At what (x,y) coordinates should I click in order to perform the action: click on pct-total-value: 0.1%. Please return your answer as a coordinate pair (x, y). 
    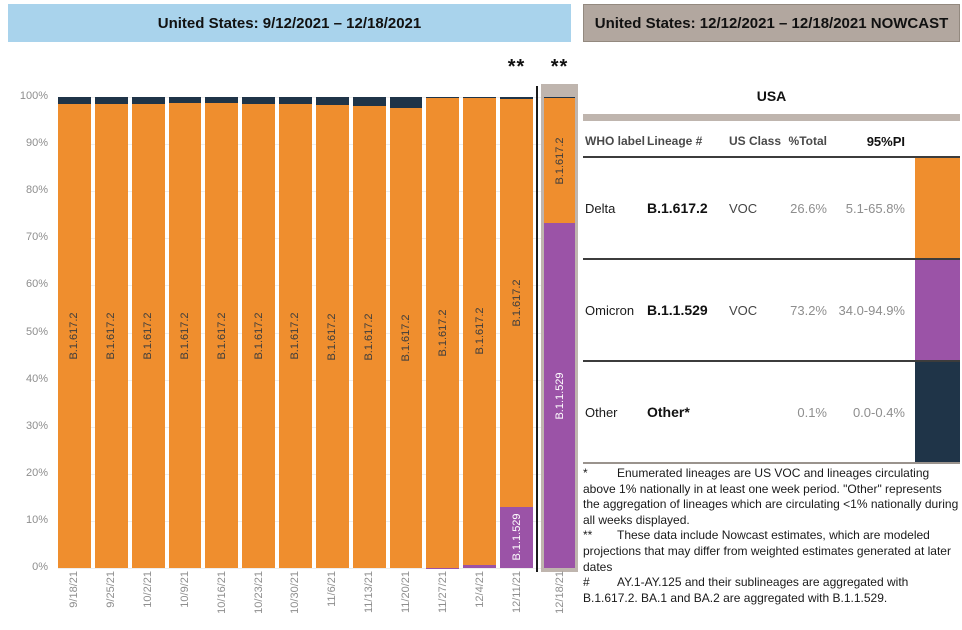
    Looking at the image, I should click on (812, 412).